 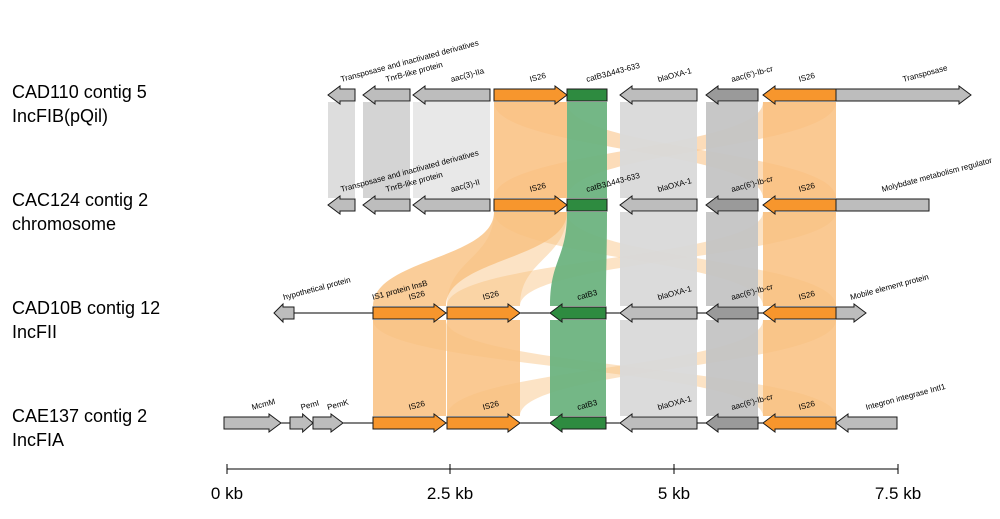 I want to click on track-replicon: IncFIB(pQil), so click(x=60, y=116).